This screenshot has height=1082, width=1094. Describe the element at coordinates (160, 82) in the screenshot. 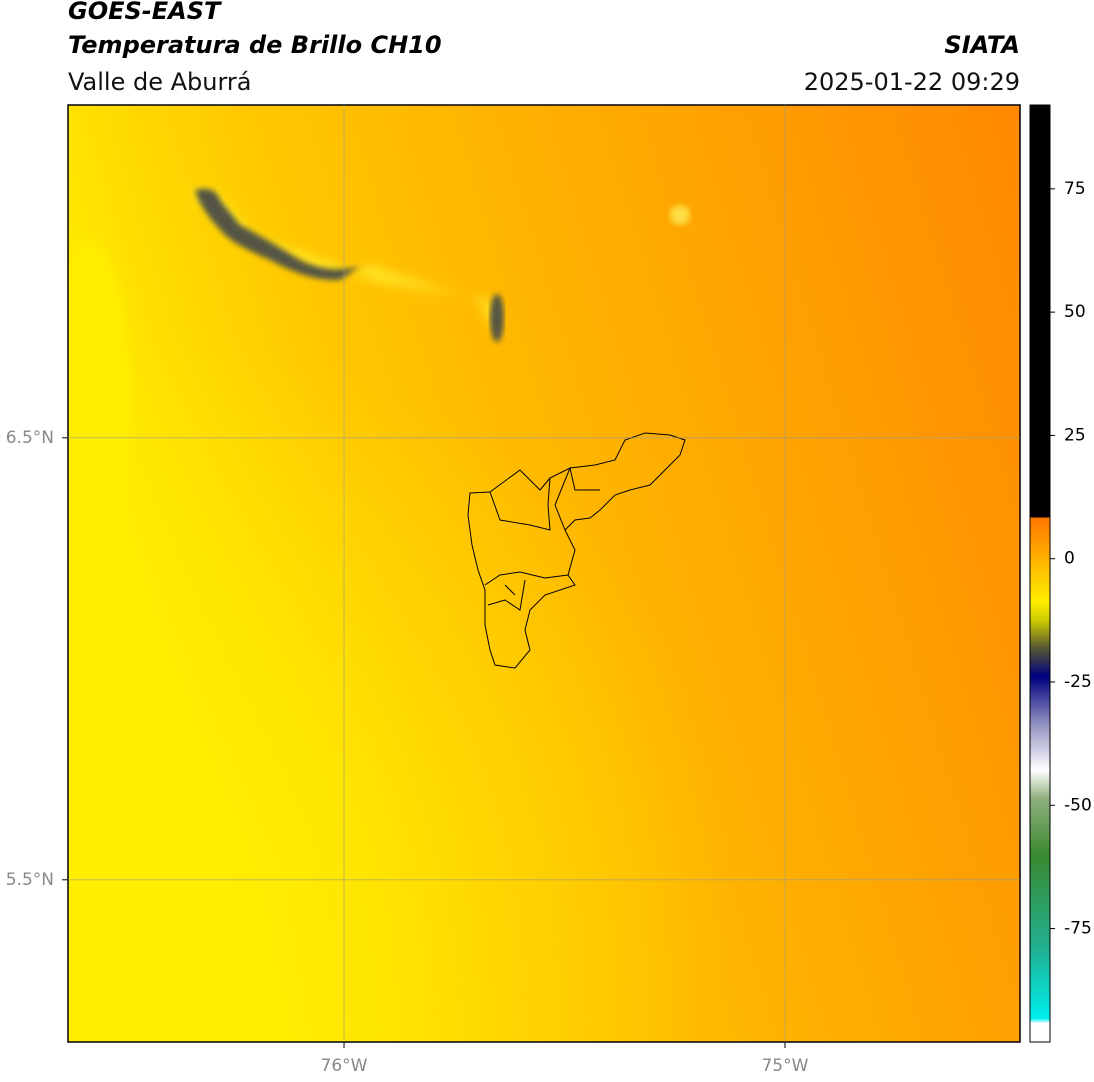

I see `region: Valle de Aburrá` at that location.